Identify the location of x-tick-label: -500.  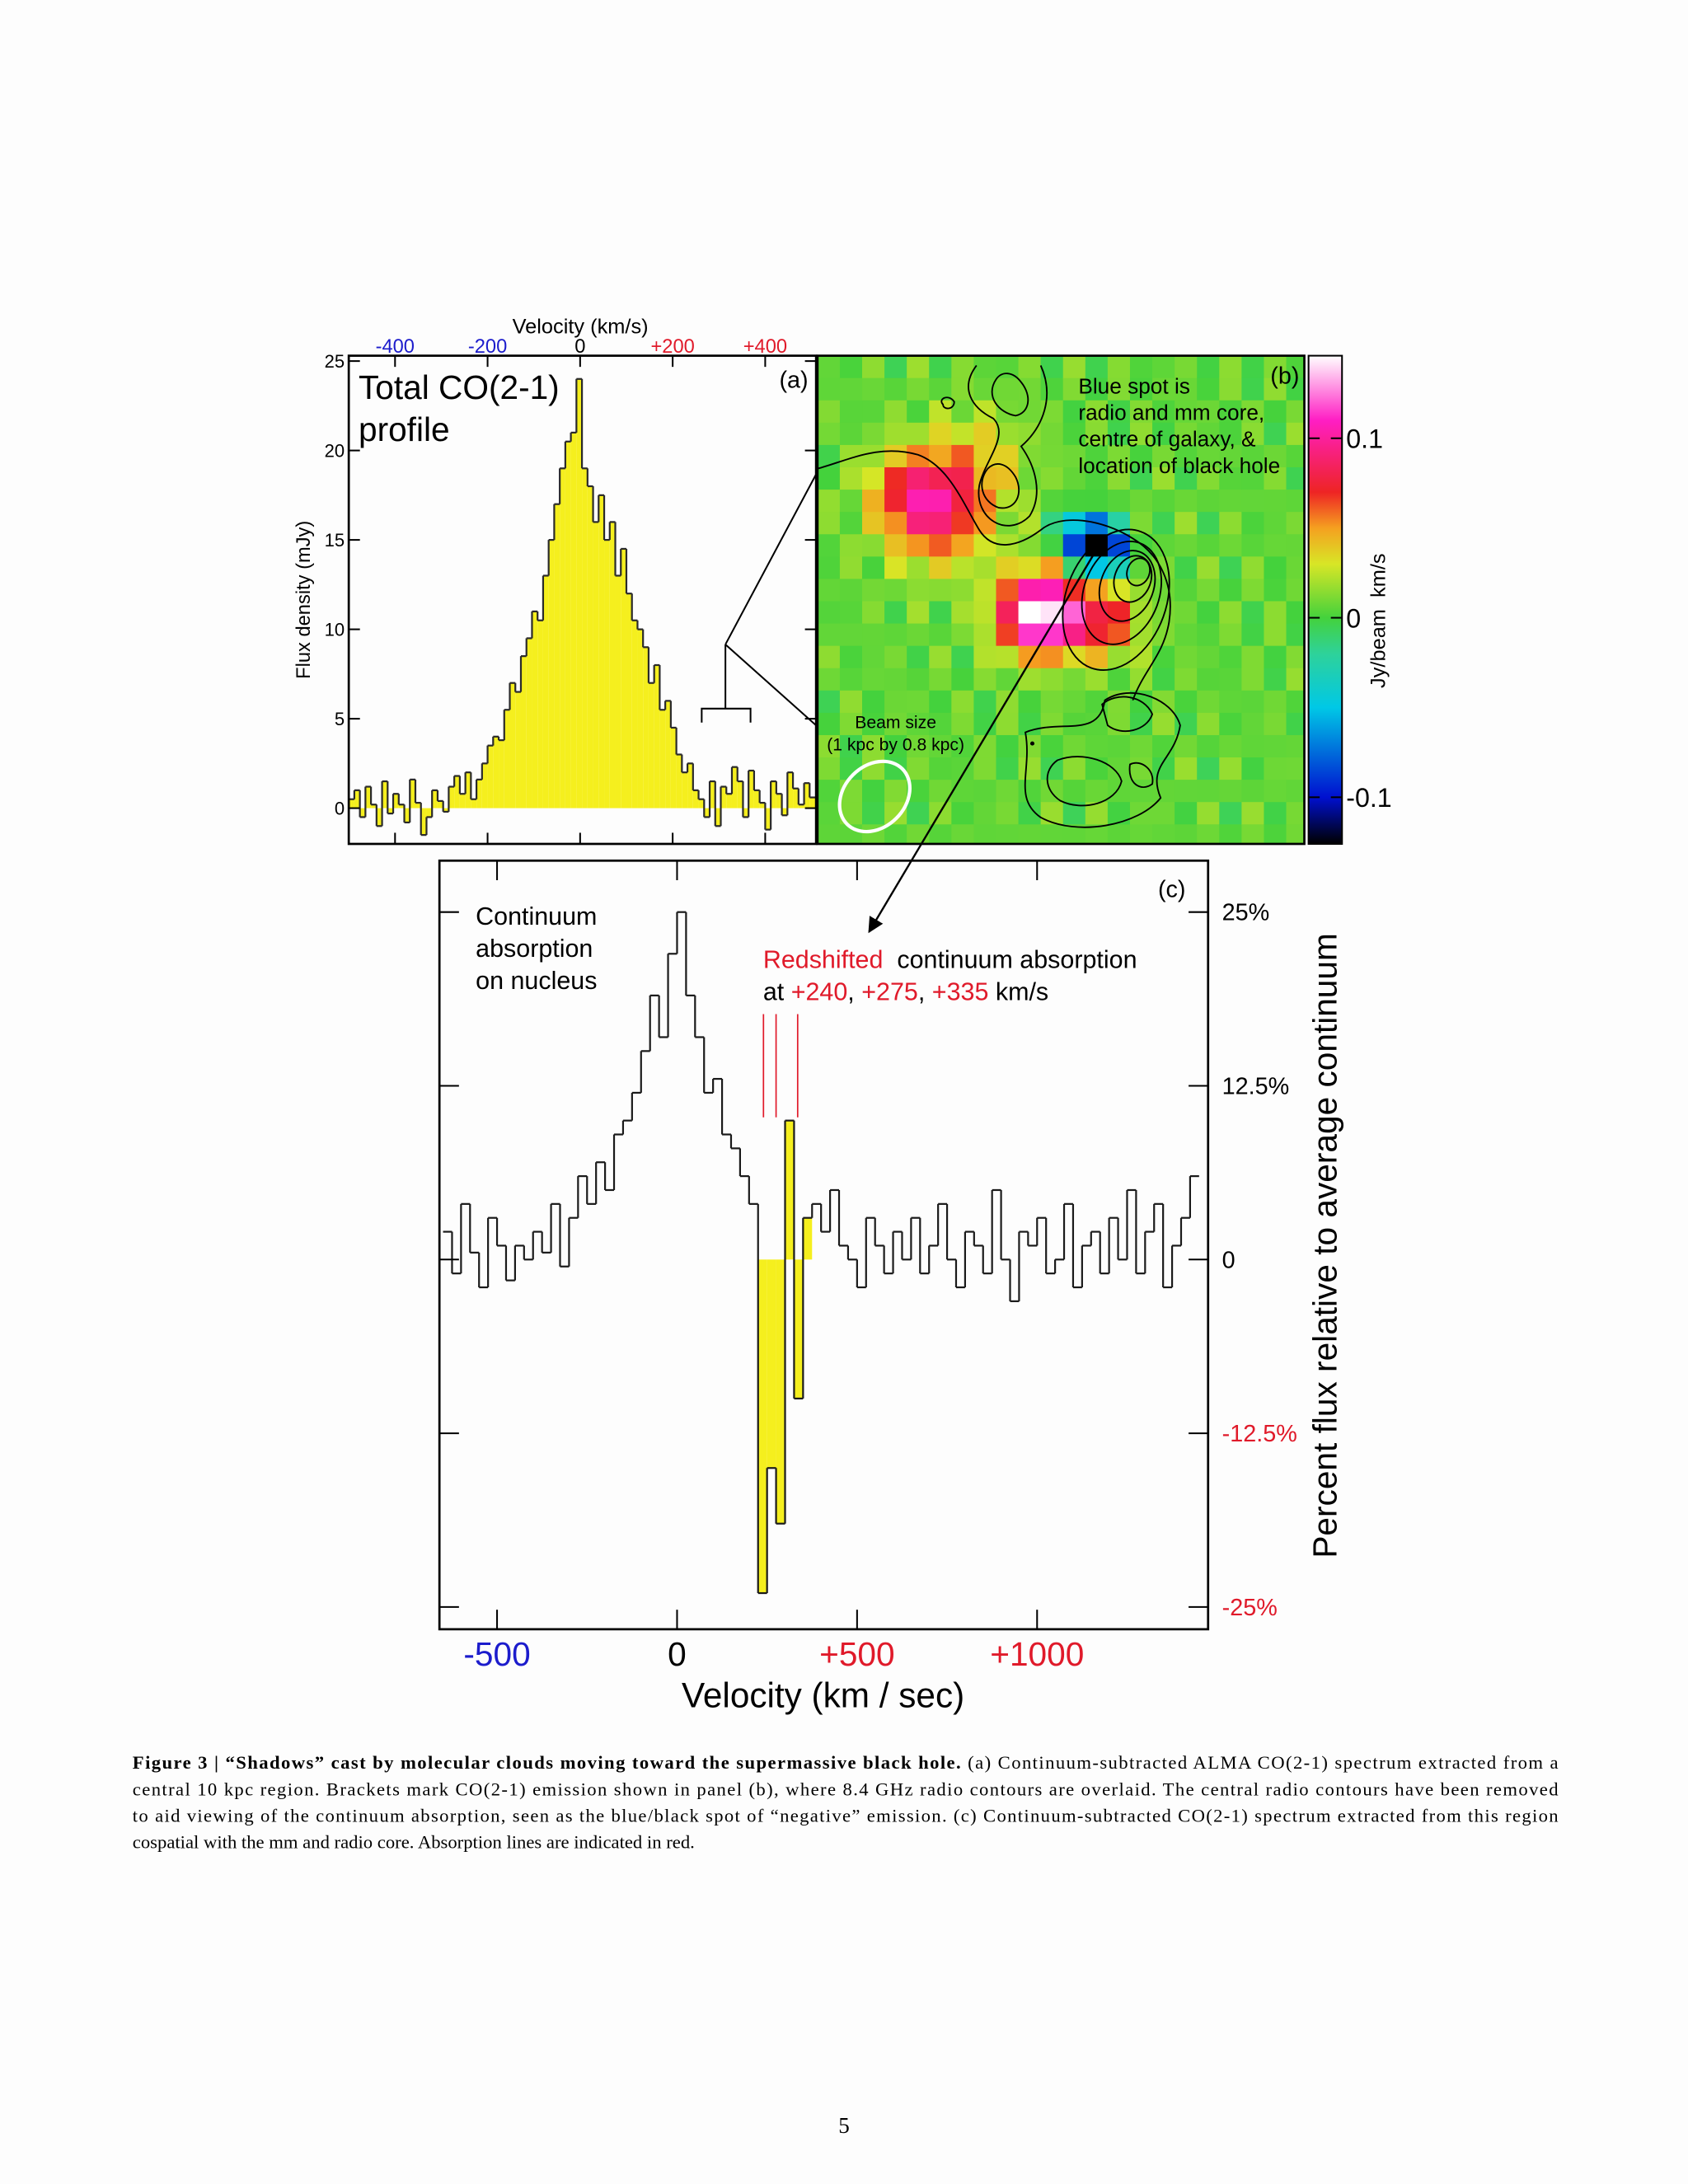
(497, 1654).